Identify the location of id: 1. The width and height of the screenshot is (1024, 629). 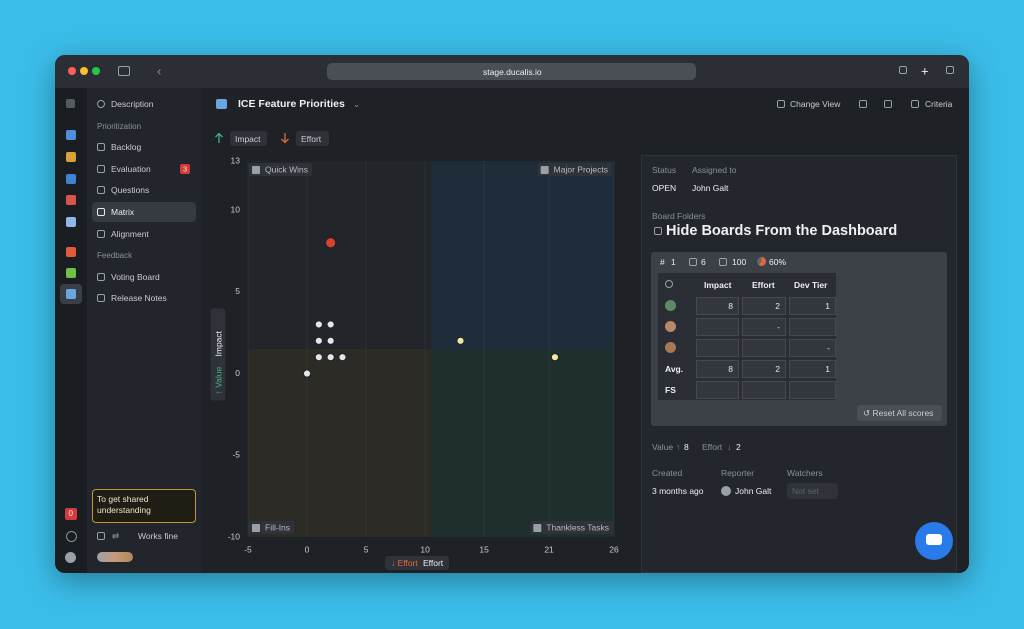
(673, 261).